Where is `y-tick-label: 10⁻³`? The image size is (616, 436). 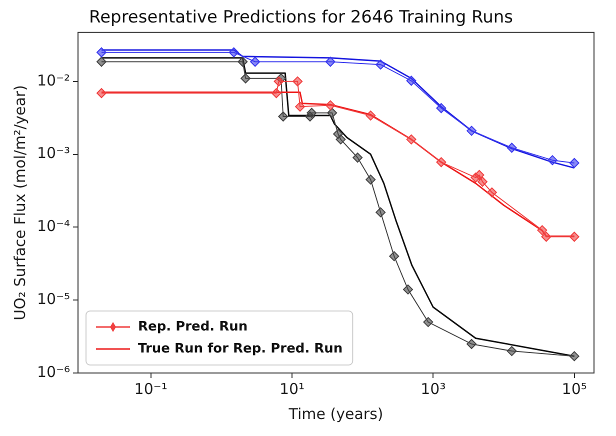 y-tick-label: 10⁻³ is located at coordinates (53, 153).